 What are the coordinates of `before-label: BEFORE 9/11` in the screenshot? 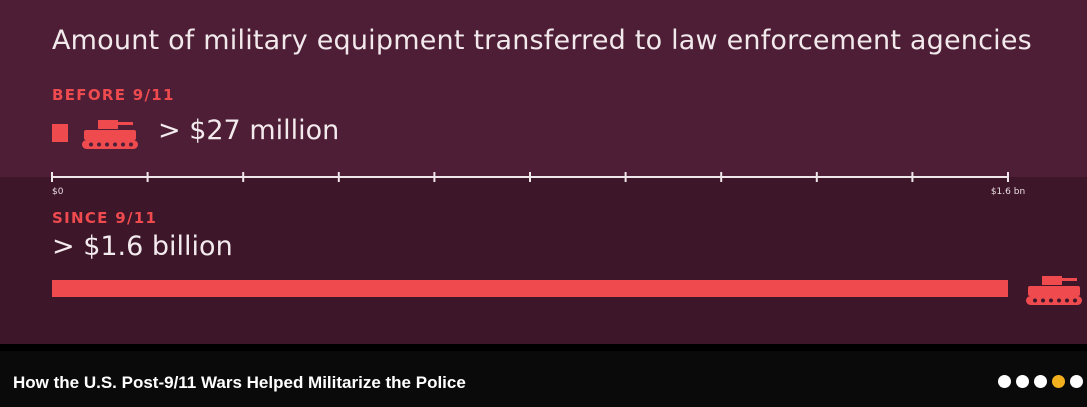 It's located at (113, 95).